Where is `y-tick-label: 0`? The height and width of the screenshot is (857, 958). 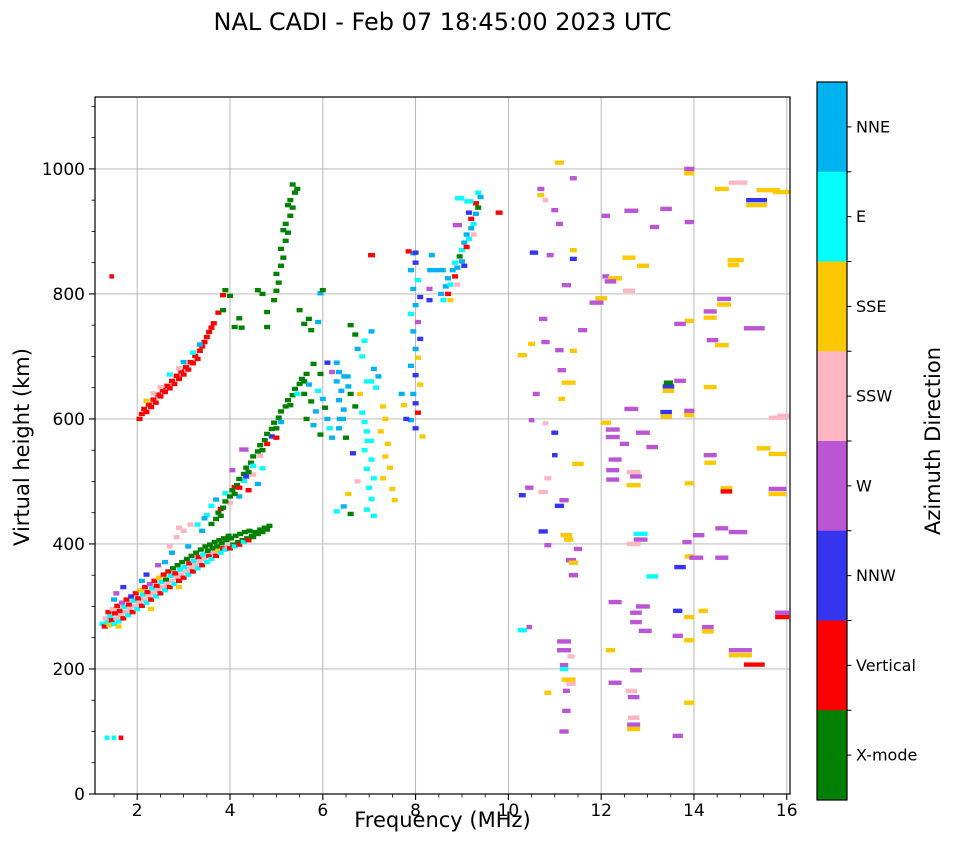
y-tick-label: 0 is located at coordinates (79, 795).